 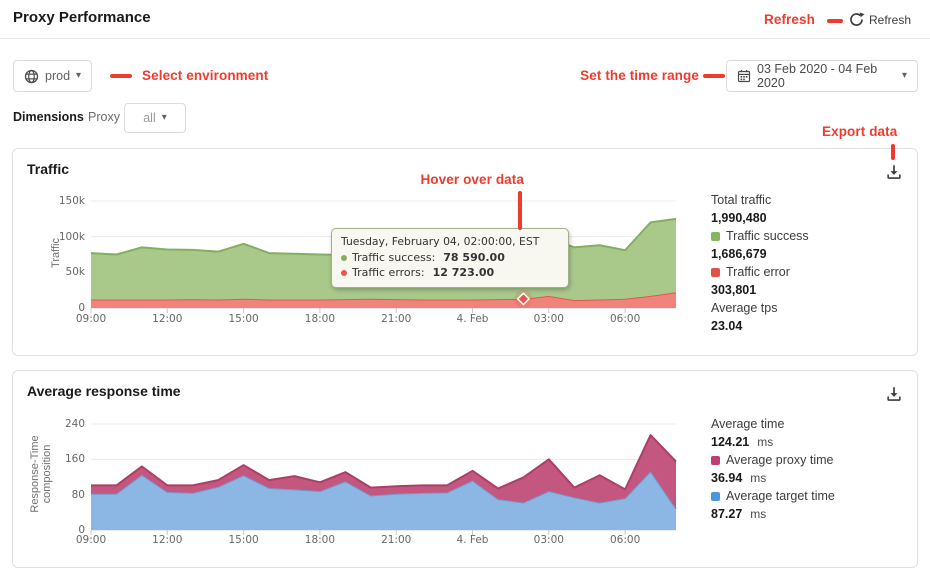 What do you see at coordinates (48, 169) in the screenshot?
I see `traffic-card-title: Traffic` at bounding box center [48, 169].